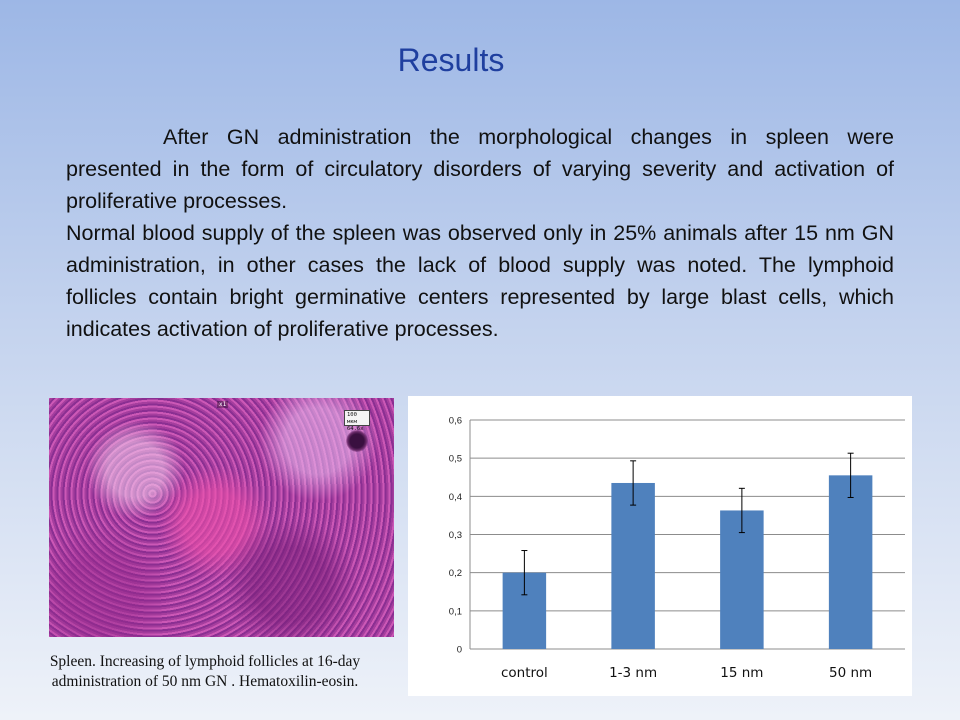 This screenshot has width=960, height=720. What do you see at coordinates (741, 673) in the screenshot?
I see `x-tick-label: 15 nm` at bounding box center [741, 673].